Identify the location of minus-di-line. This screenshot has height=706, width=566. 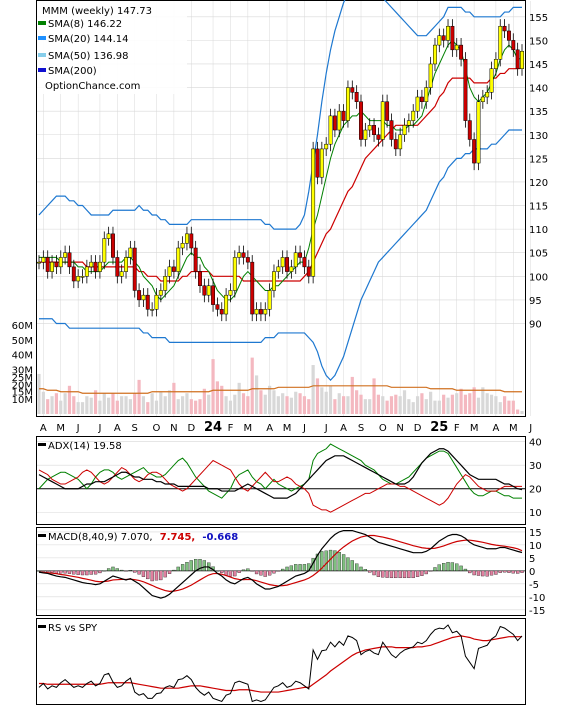
(280, 486).